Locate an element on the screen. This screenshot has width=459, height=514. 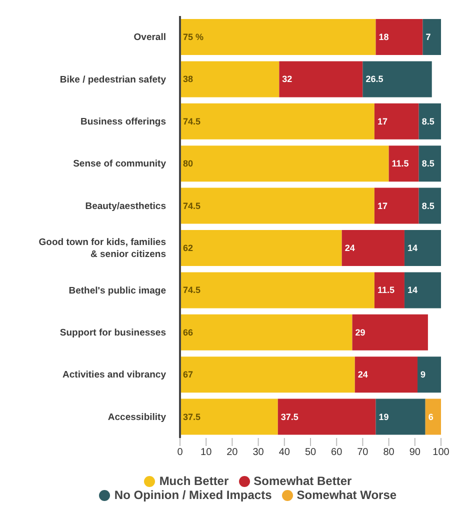
x-tick-label: 40 is located at coordinates (284, 452).